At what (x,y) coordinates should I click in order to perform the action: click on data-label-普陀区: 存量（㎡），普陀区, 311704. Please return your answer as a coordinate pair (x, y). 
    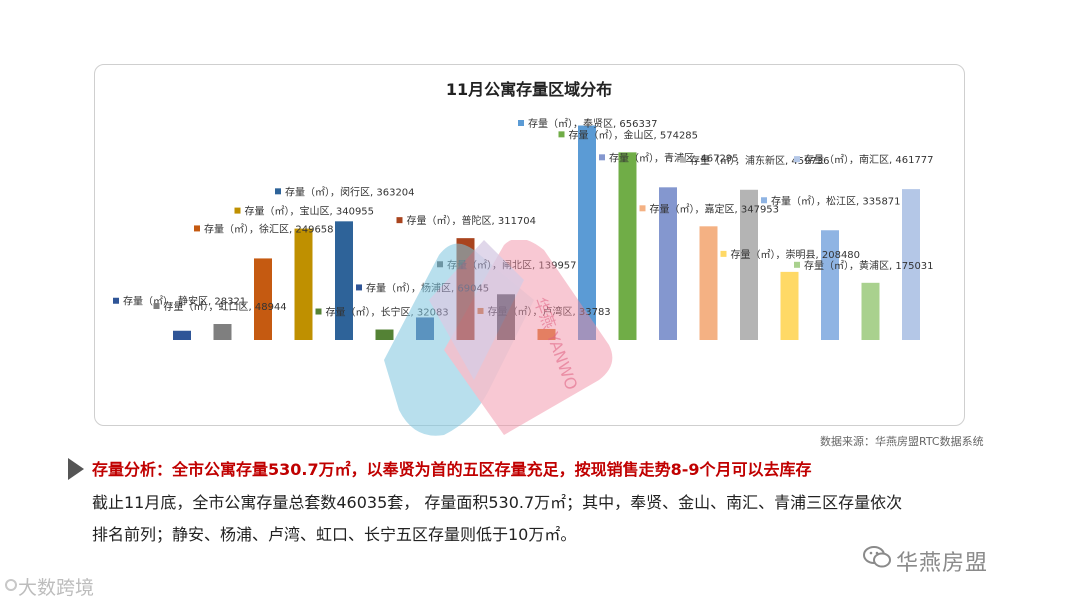
    Looking at the image, I should click on (466, 220).